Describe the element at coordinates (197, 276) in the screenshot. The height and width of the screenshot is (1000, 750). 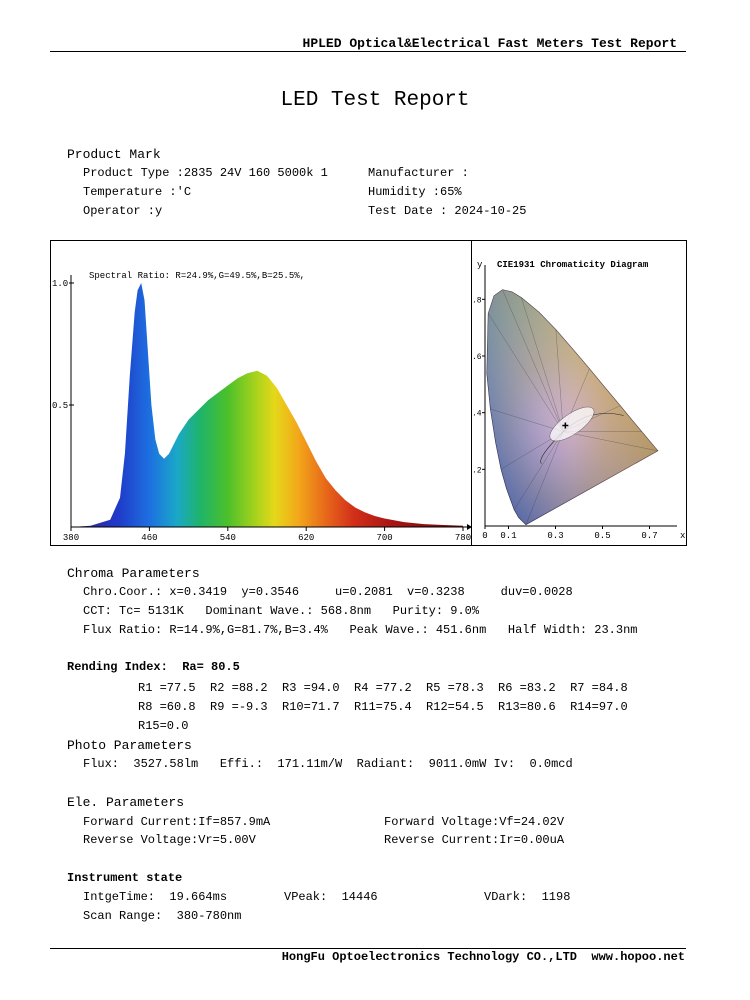
I see `spectral-ratio-annotation: Spectral Ratio: R=24.9%,G=49.5%,B=25.5%,` at that location.